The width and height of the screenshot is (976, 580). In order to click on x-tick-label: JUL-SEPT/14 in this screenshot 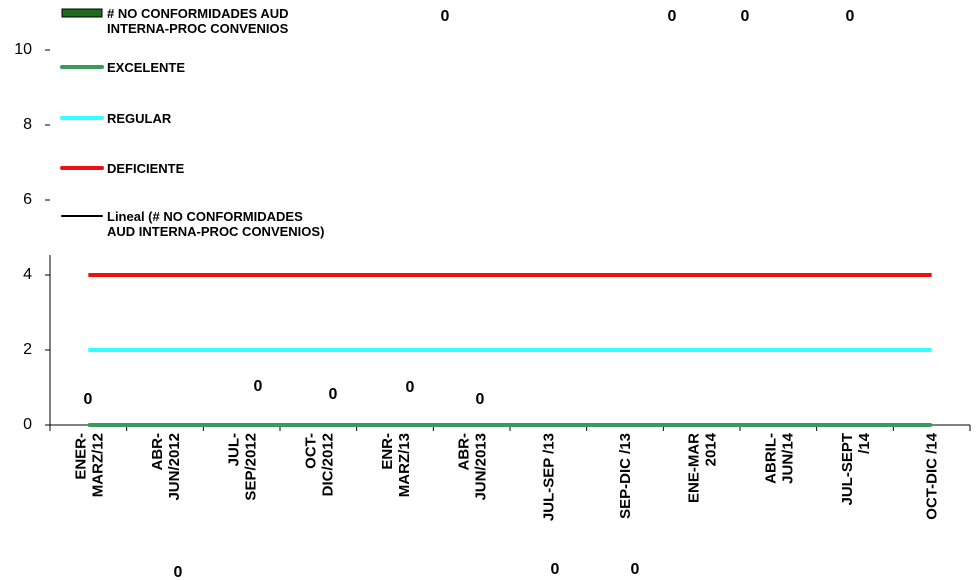, I will do `click(856, 468)`.